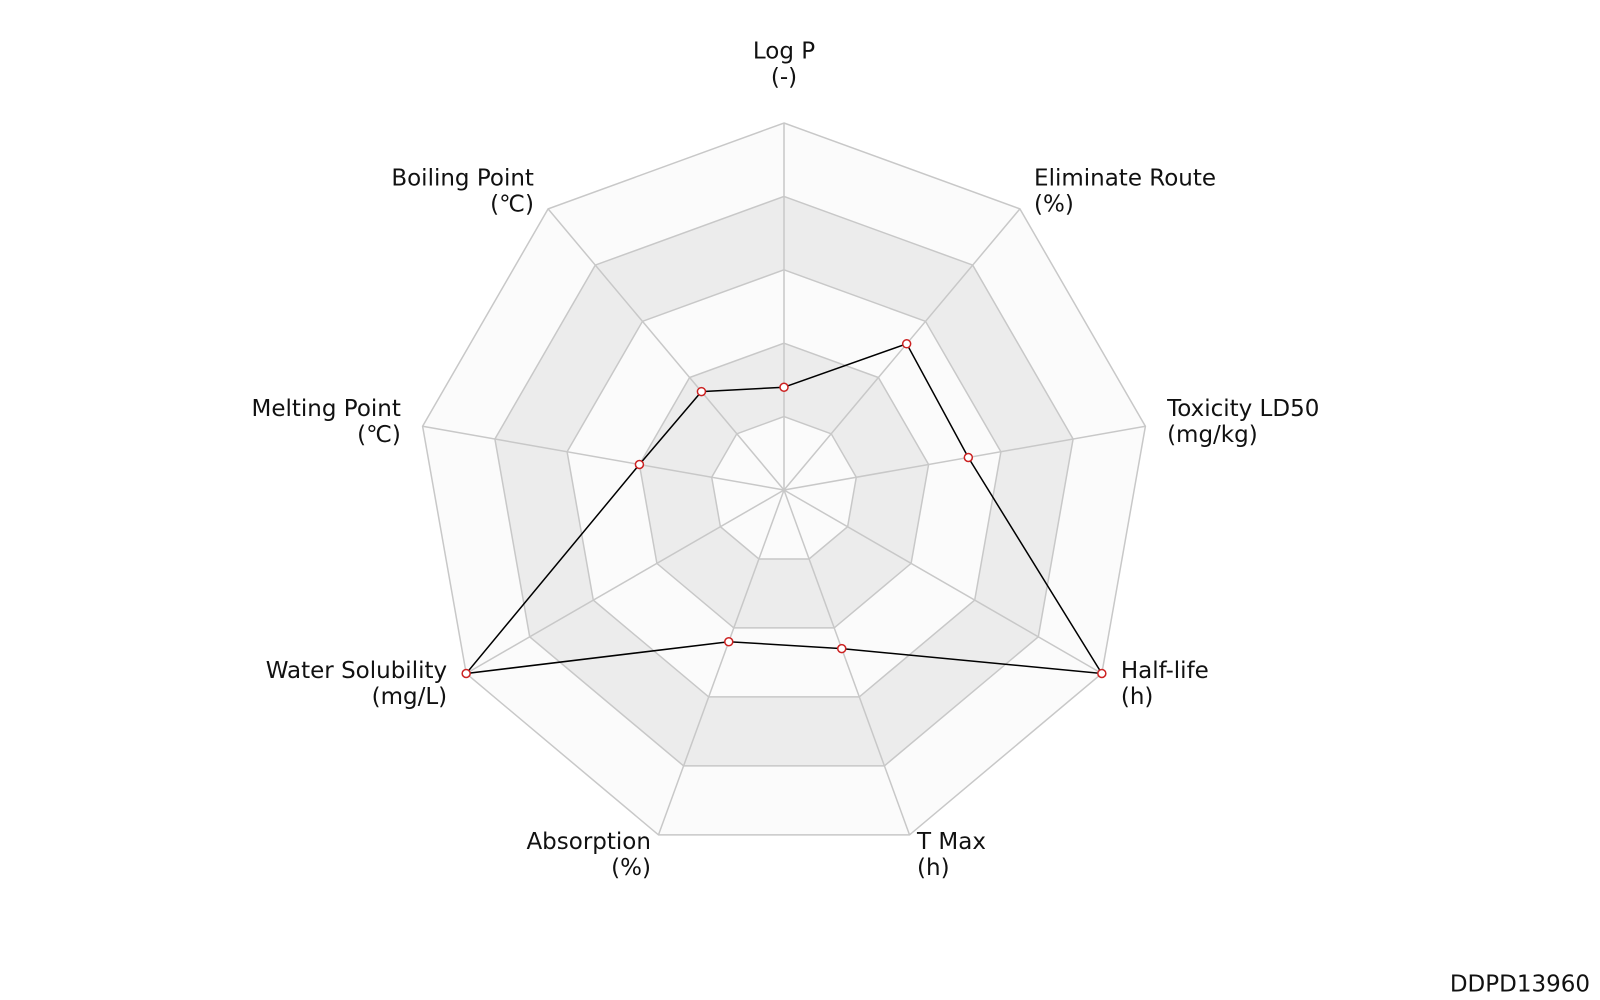  Describe the element at coordinates (1212, 435) in the screenshot. I see `axis-unit: (mg/kg)` at that location.